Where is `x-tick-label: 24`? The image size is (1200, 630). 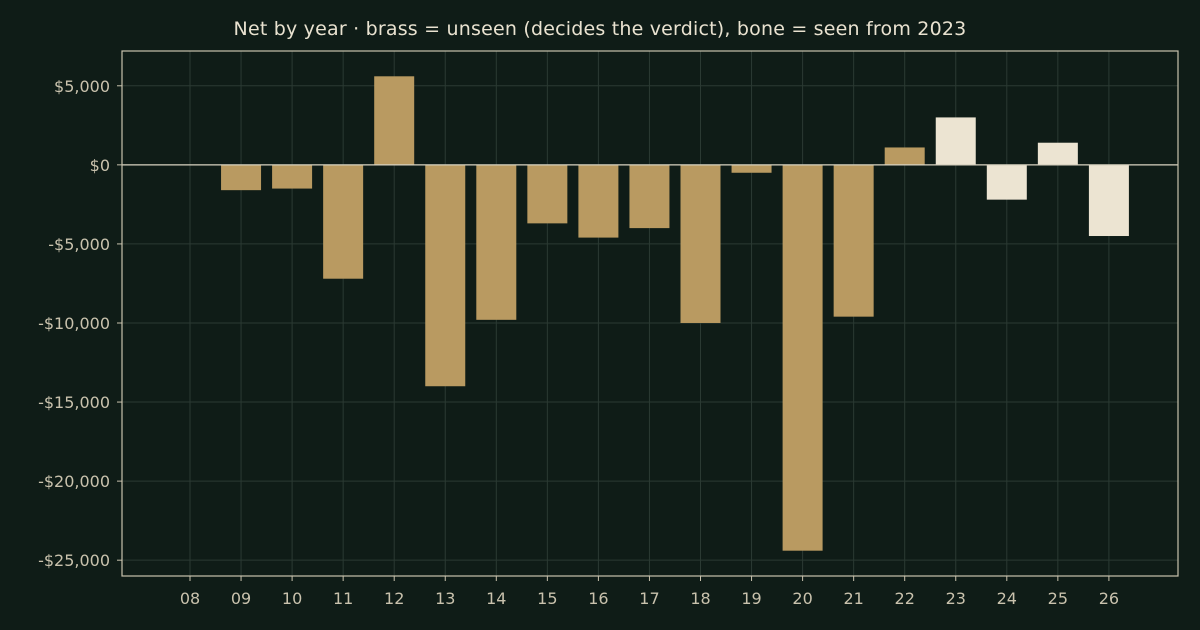
x-tick-label: 24 is located at coordinates (1007, 598).